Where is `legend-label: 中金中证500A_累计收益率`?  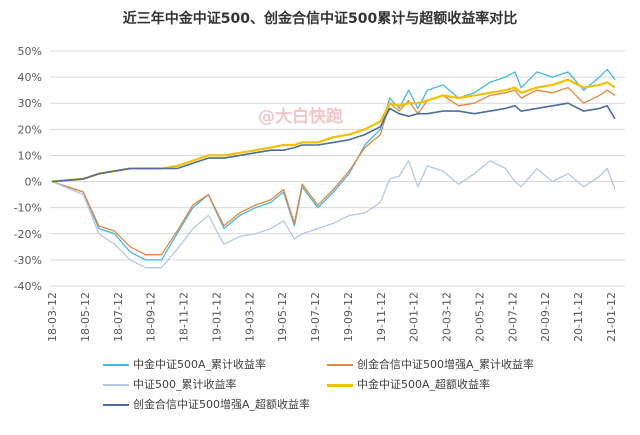
legend-label: 中金中证500A_累计收益率 is located at coordinates (200, 364).